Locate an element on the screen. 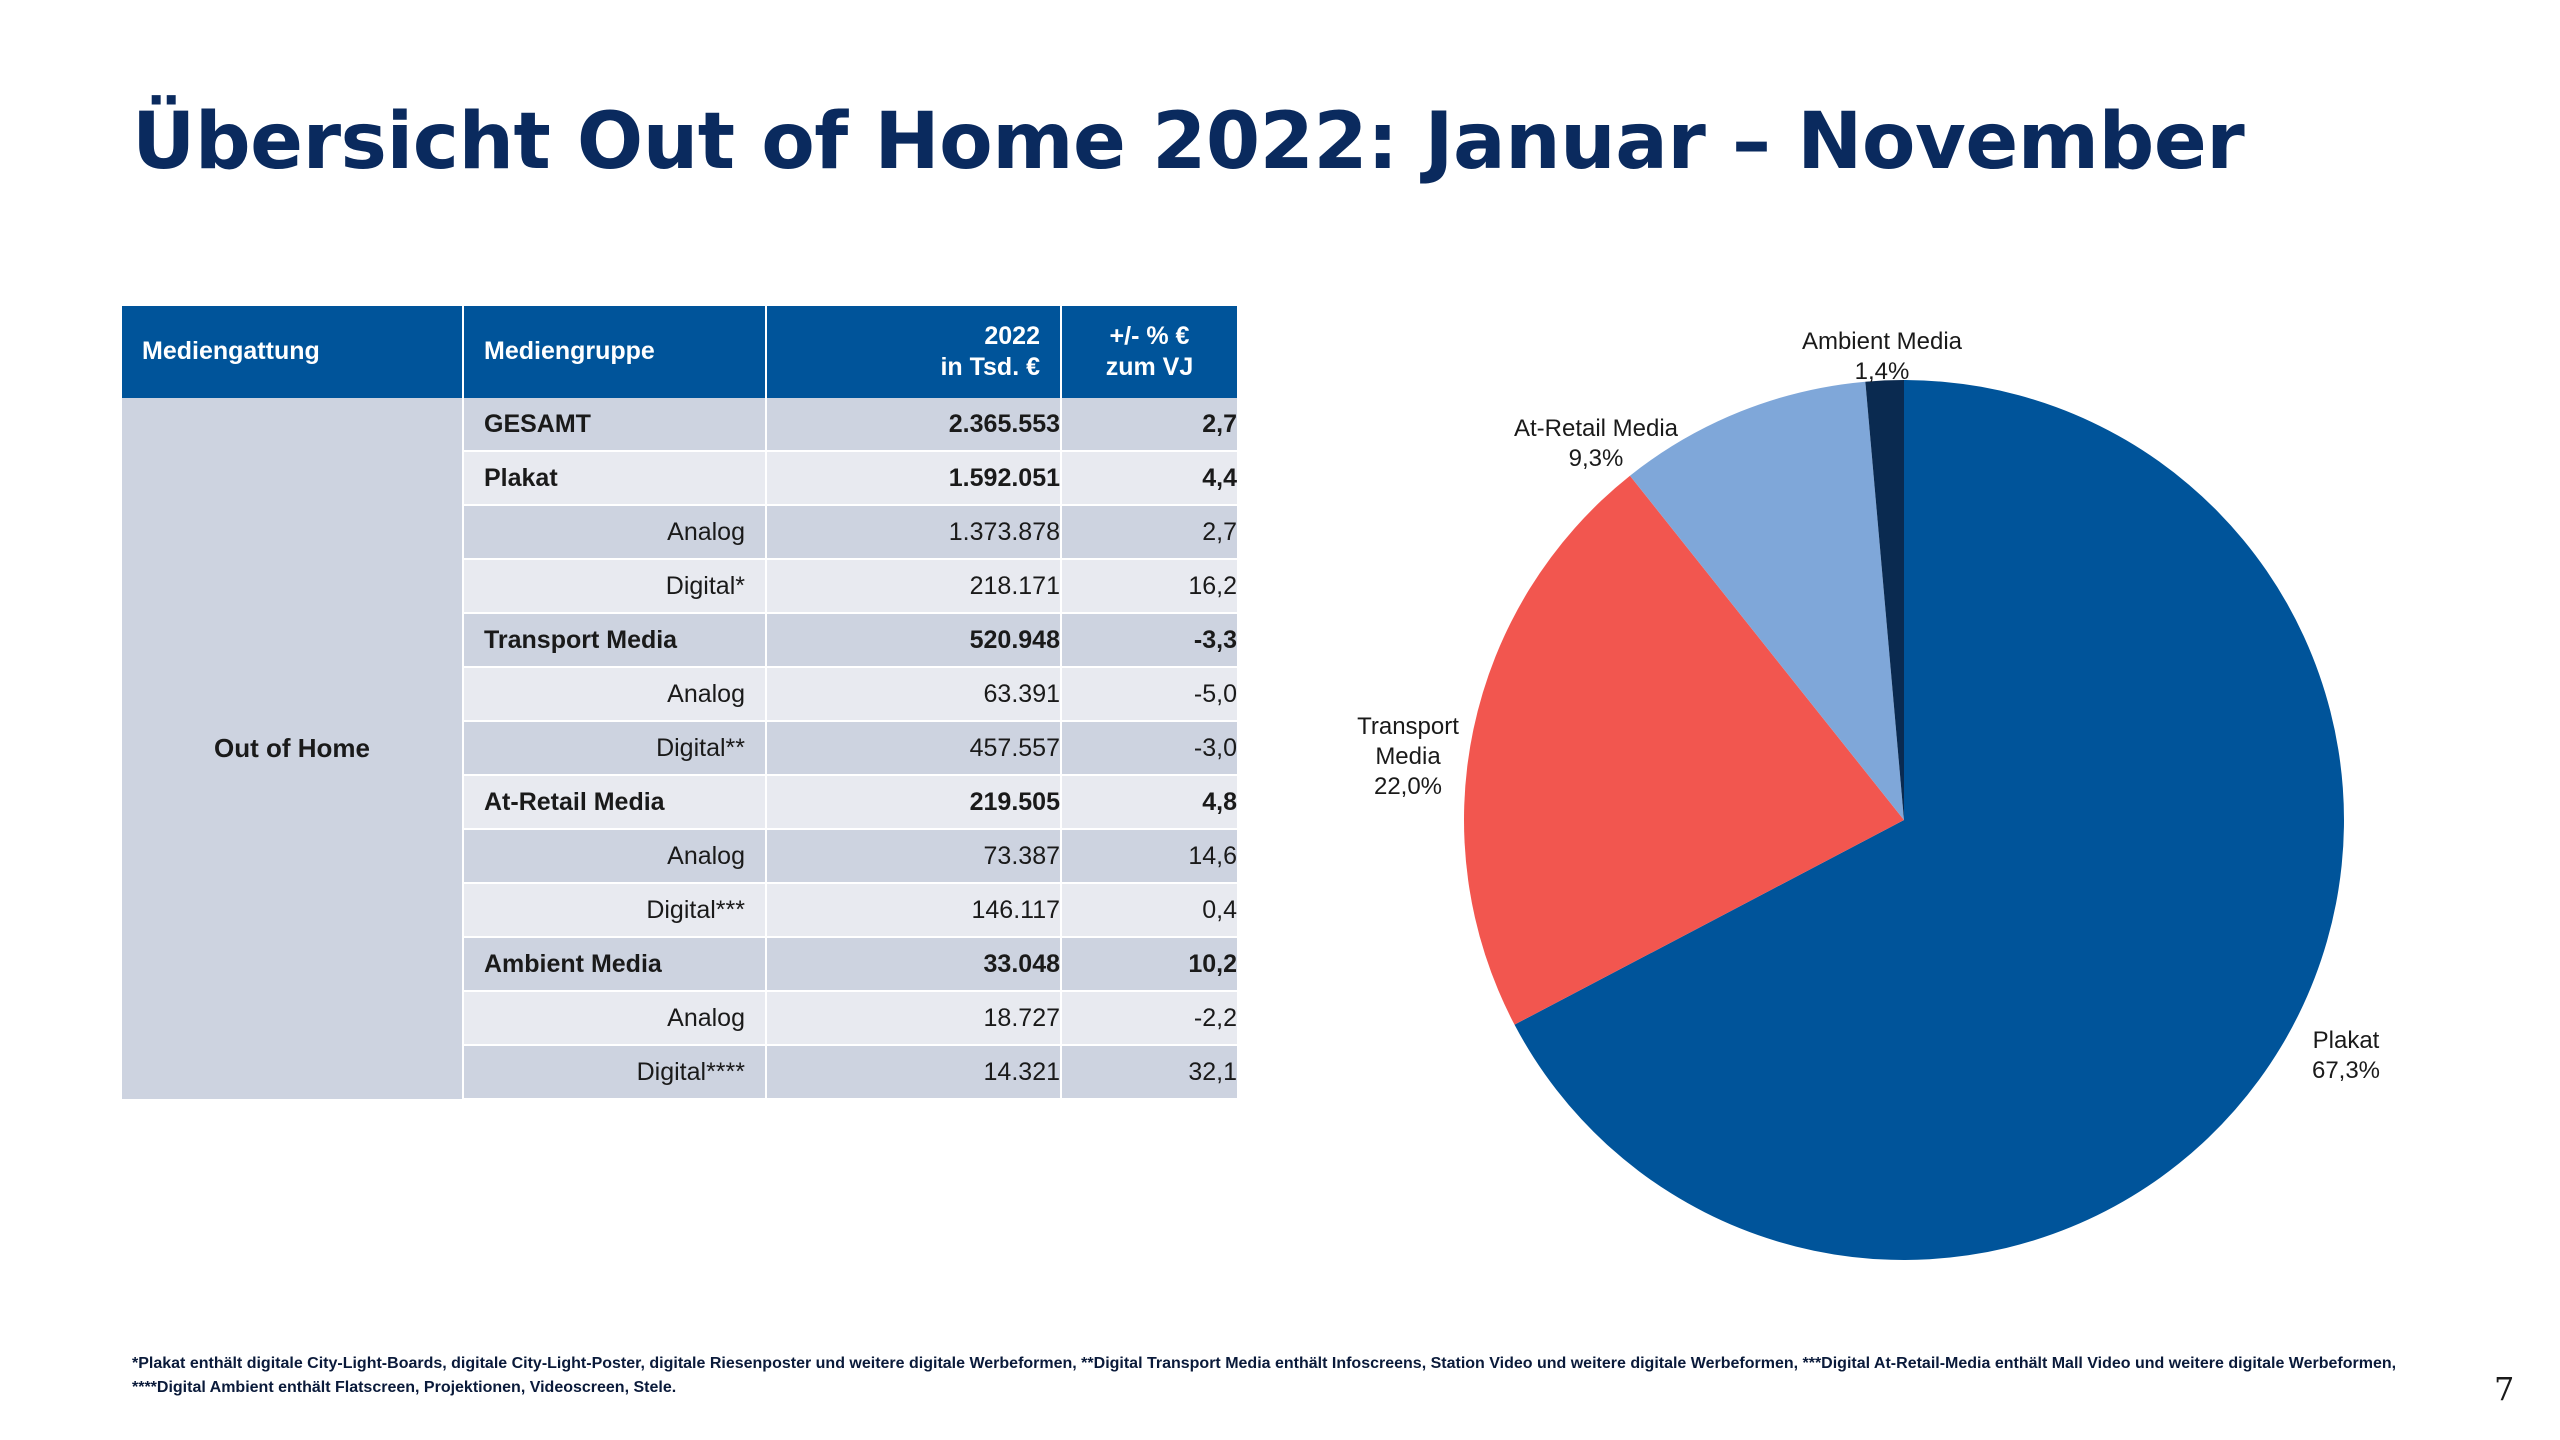  slice-label: Transport Media 22,0% is located at coordinates (1408, 756).